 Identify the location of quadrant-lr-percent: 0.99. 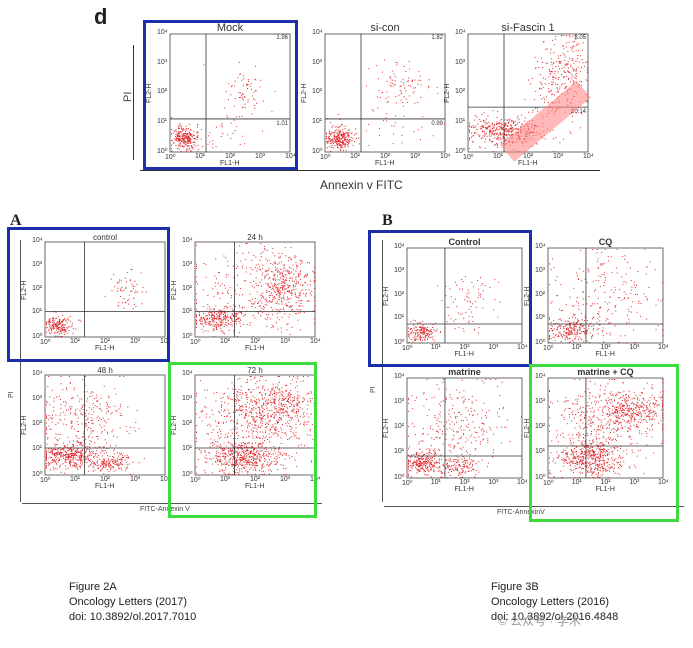
(437, 123).